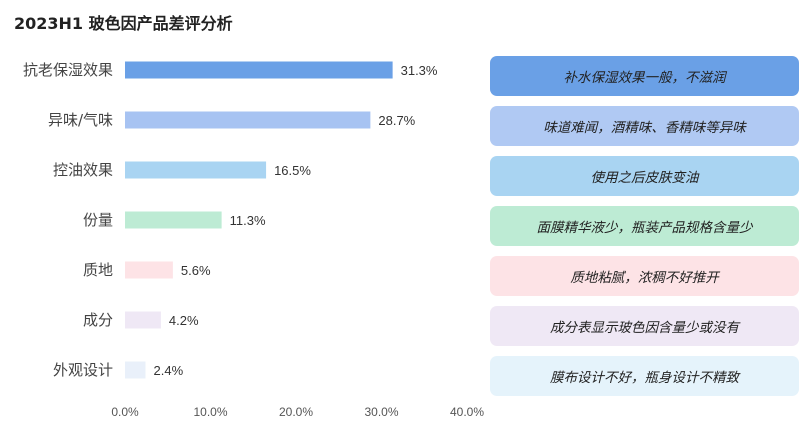 This screenshot has height=432, width=809. I want to click on data-label: 2.4%, so click(169, 370).